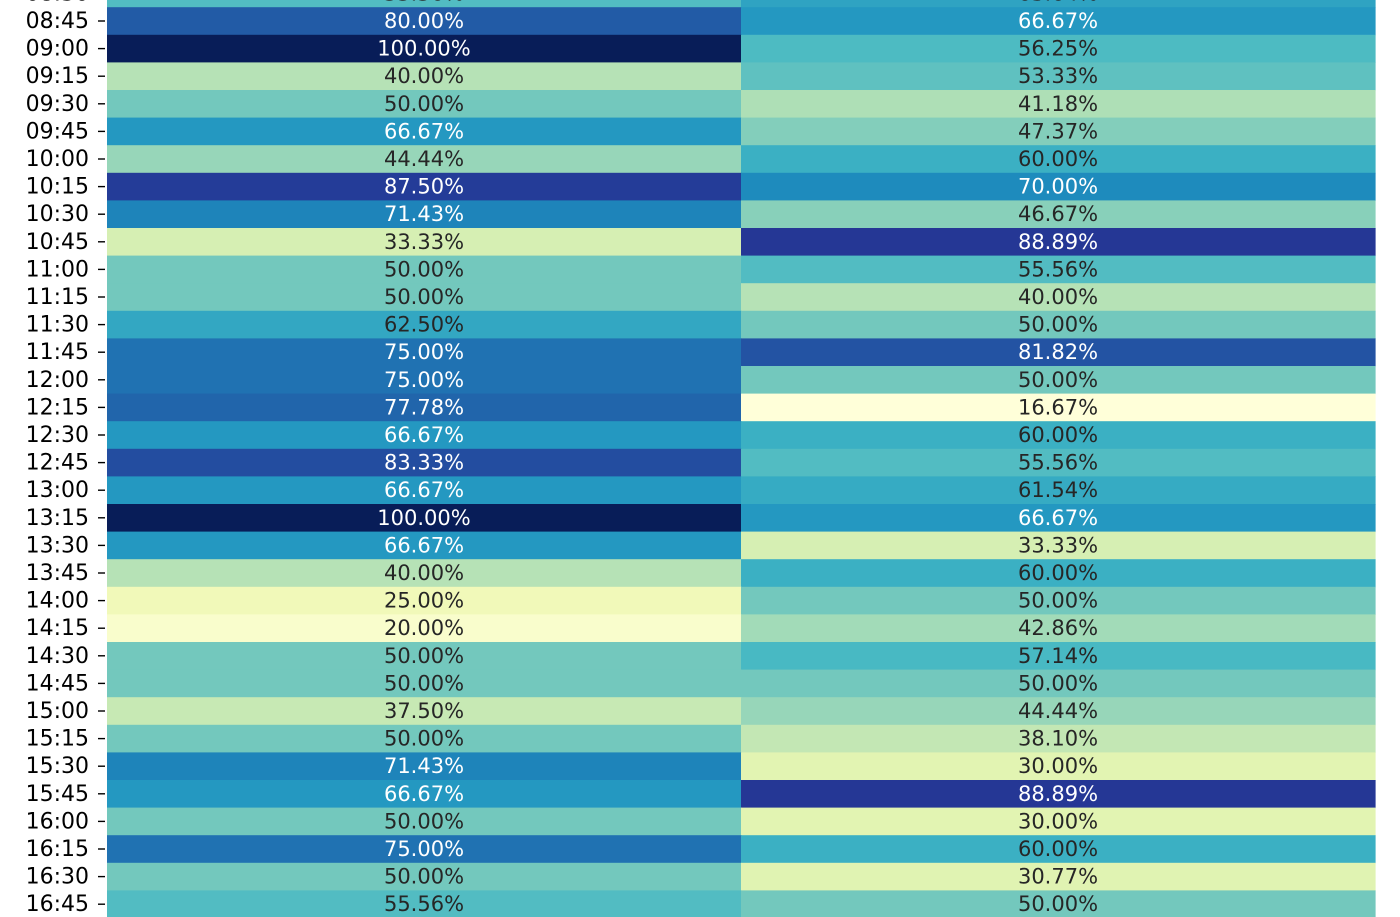 The height and width of the screenshot is (917, 1400). What do you see at coordinates (57, 877) in the screenshot?
I see `y-tick-label: 16:30` at bounding box center [57, 877].